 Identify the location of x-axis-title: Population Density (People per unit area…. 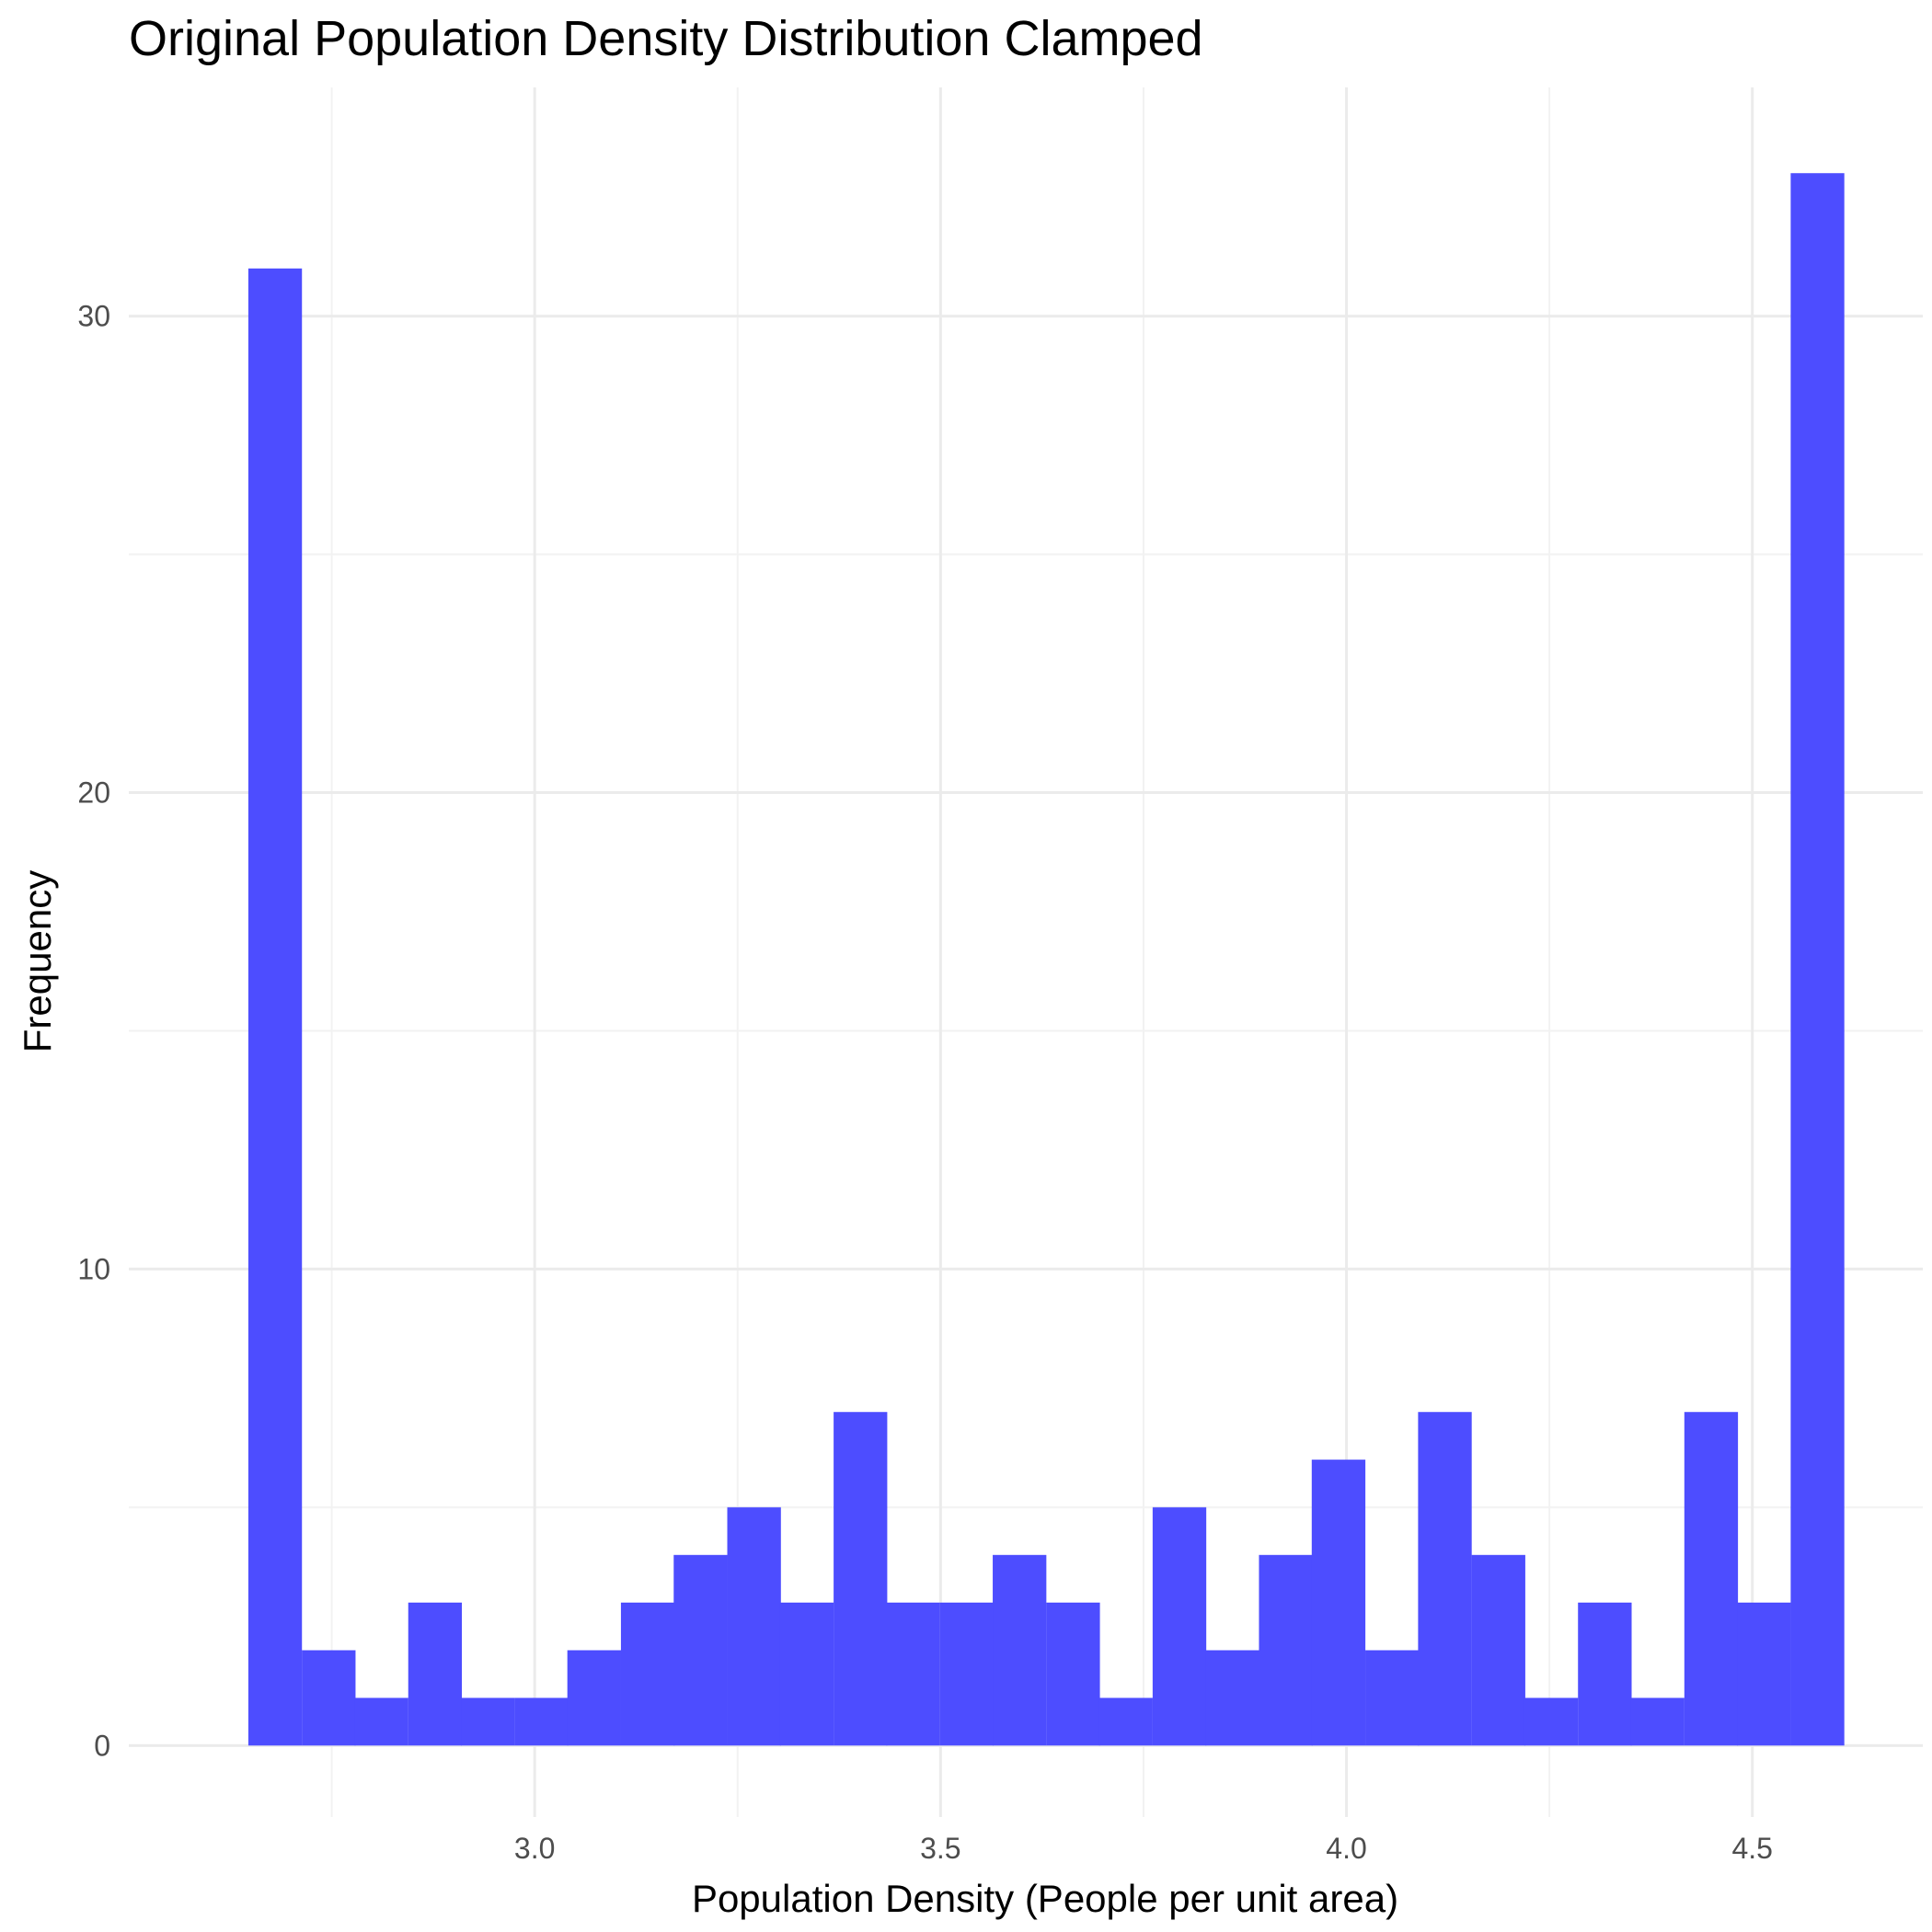
(1045, 1898).